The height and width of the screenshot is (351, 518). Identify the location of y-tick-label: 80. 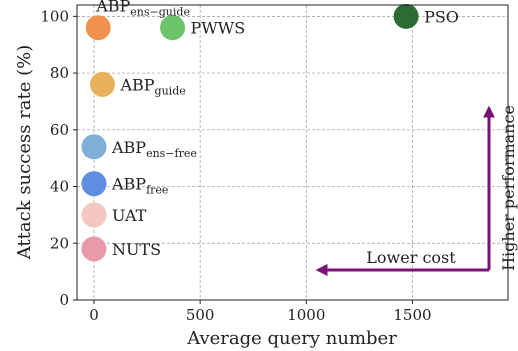
(59, 73).